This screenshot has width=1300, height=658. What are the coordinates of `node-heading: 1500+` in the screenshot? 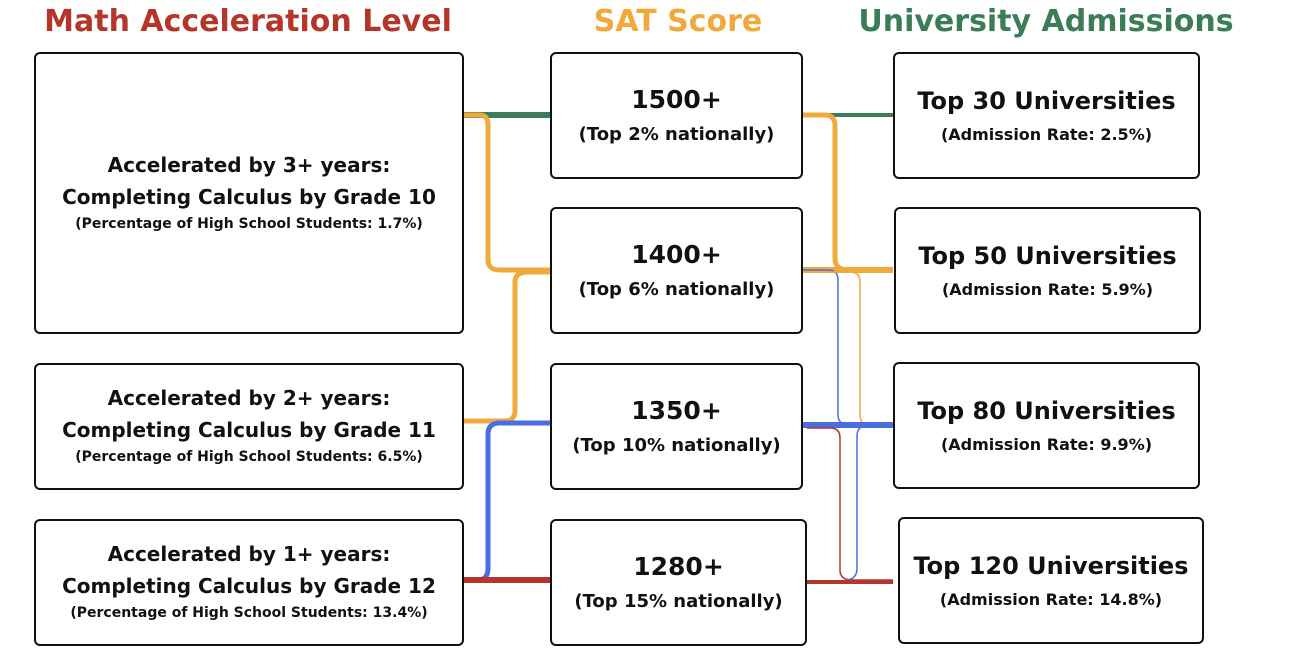 It's located at (676, 99).